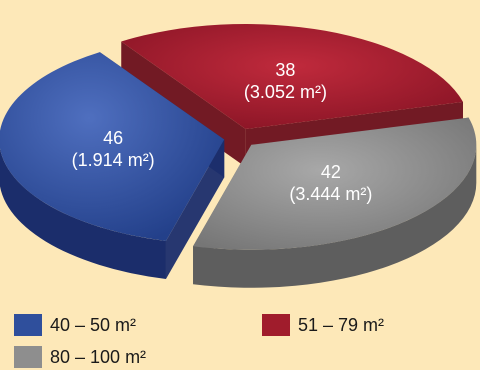 The height and width of the screenshot is (370, 480). I want to click on slice-area-40-50: (1.914 m²), so click(113, 160).